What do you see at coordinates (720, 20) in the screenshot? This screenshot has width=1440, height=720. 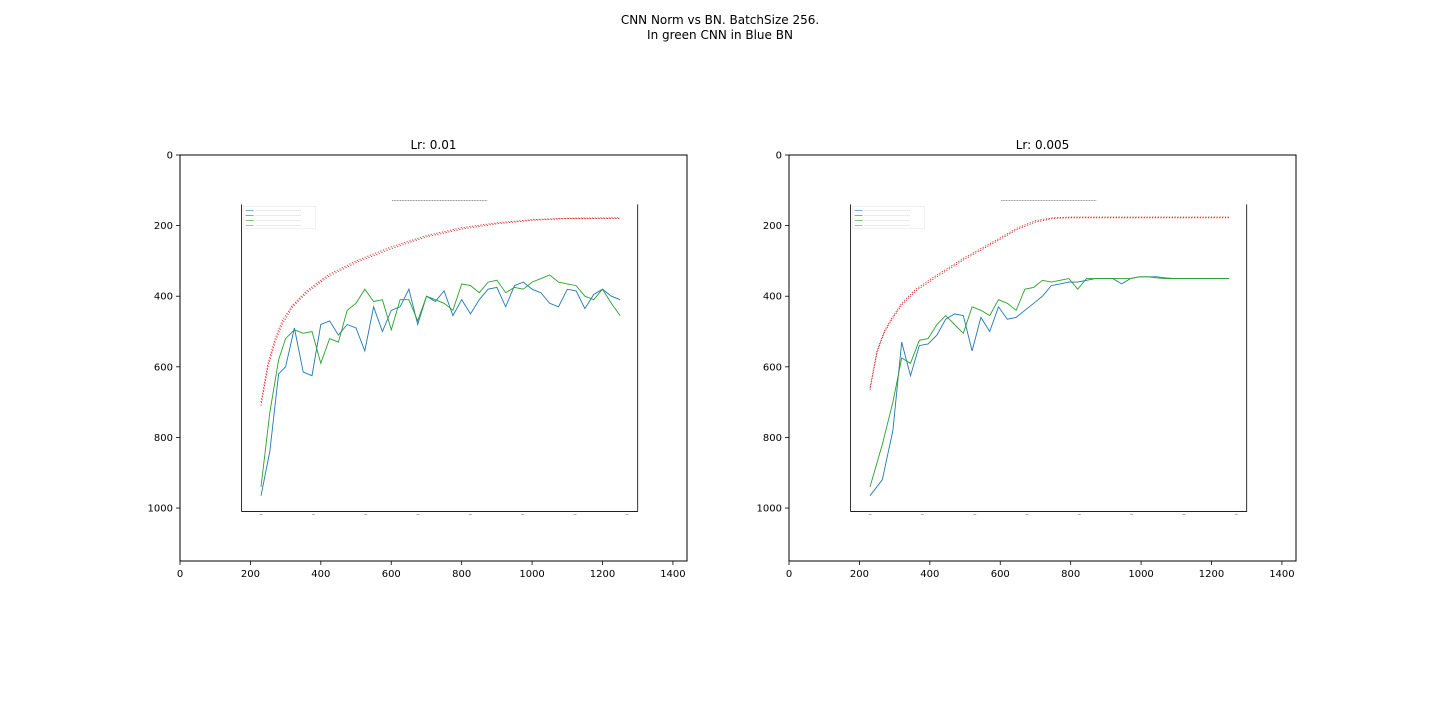 I see `suptitle-line-1: CNN Norm vs BN. BatchSize 256.` at bounding box center [720, 20].